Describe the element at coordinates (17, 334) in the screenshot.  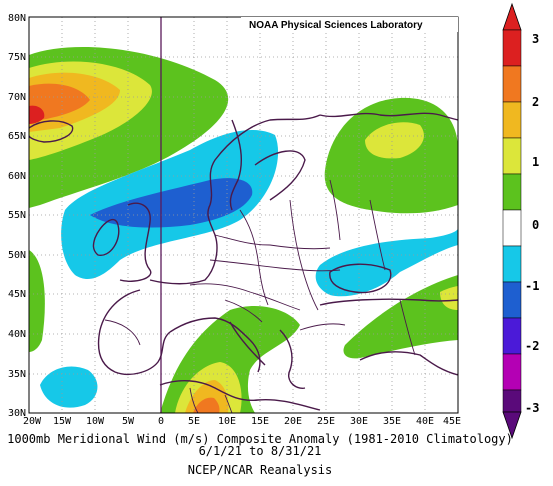
I see `lat-label: 40N` at that location.